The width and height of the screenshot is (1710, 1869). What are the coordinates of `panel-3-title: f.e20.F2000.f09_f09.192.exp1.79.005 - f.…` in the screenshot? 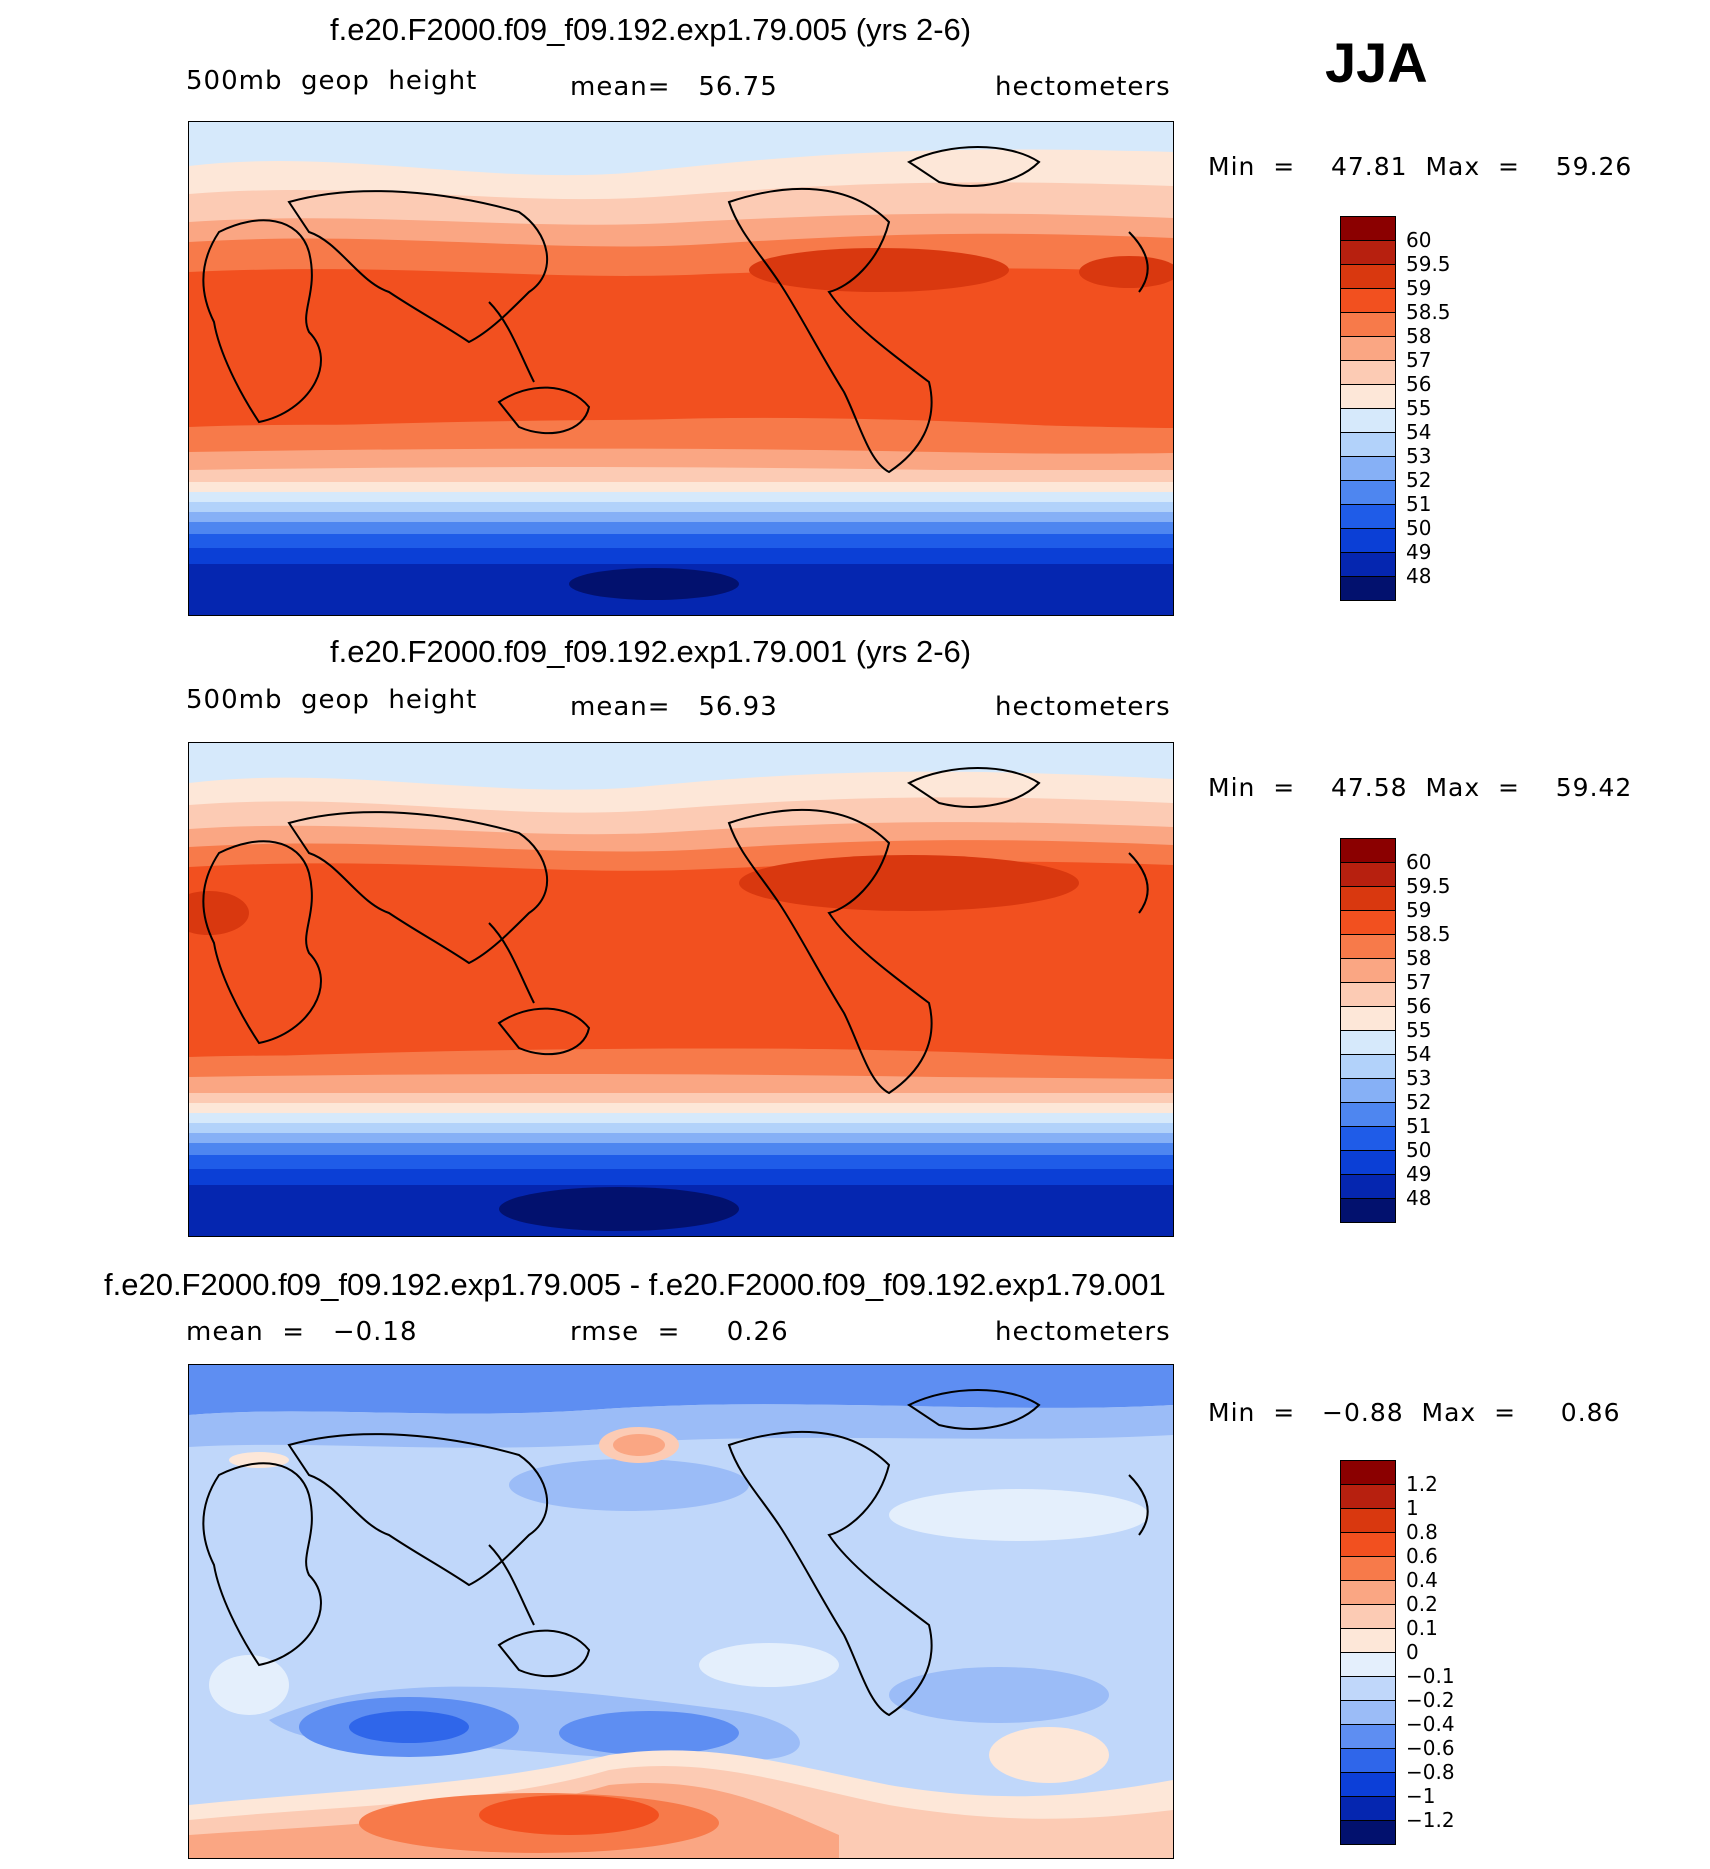 It's located at (635, 1284).